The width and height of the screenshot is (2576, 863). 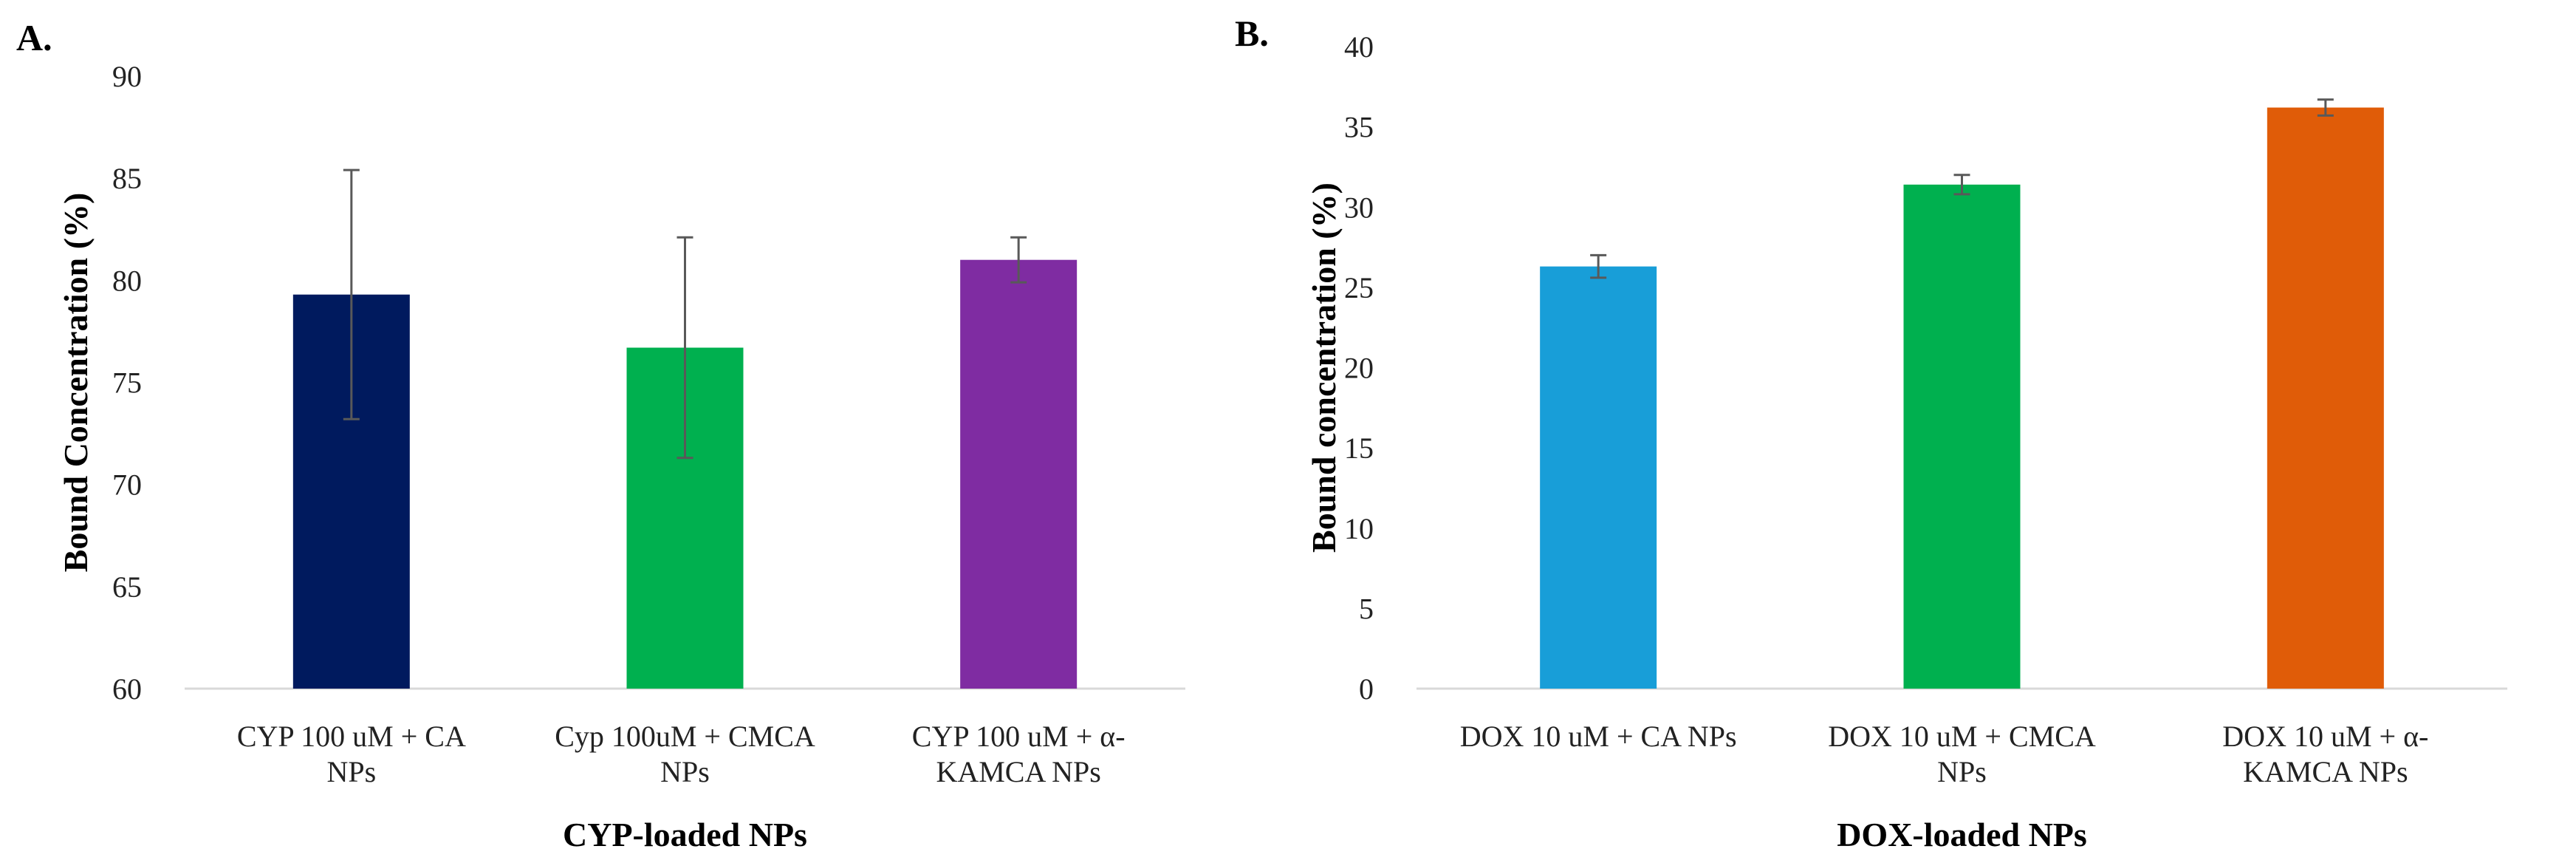 What do you see at coordinates (685, 736) in the screenshot?
I see `category-label: Cyp 100uM + CMCA` at bounding box center [685, 736].